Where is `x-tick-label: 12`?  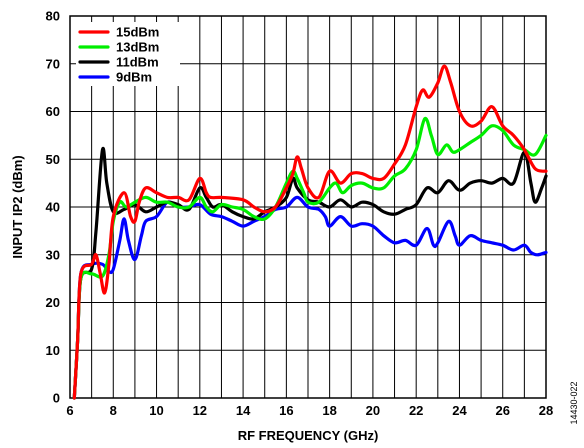
x-tick-label: 12 is located at coordinates (200, 410).